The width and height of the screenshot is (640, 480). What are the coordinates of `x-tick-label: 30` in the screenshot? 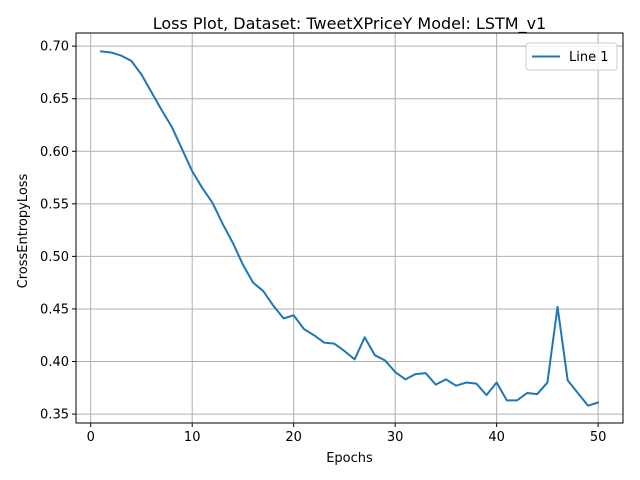 It's located at (395, 437).